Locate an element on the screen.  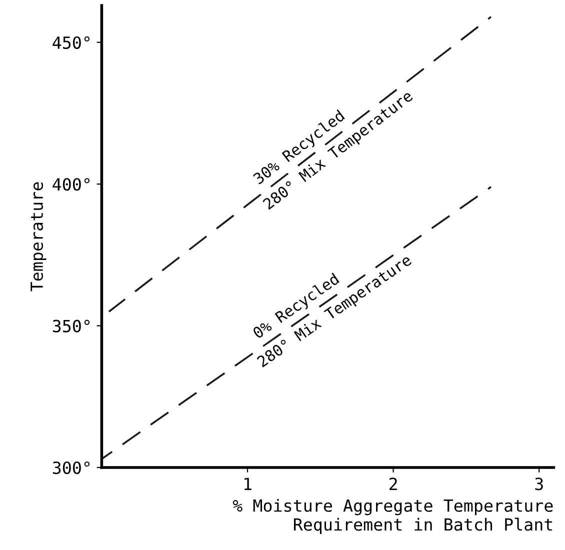
y-tick-label: 400° is located at coordinates (71, 184).